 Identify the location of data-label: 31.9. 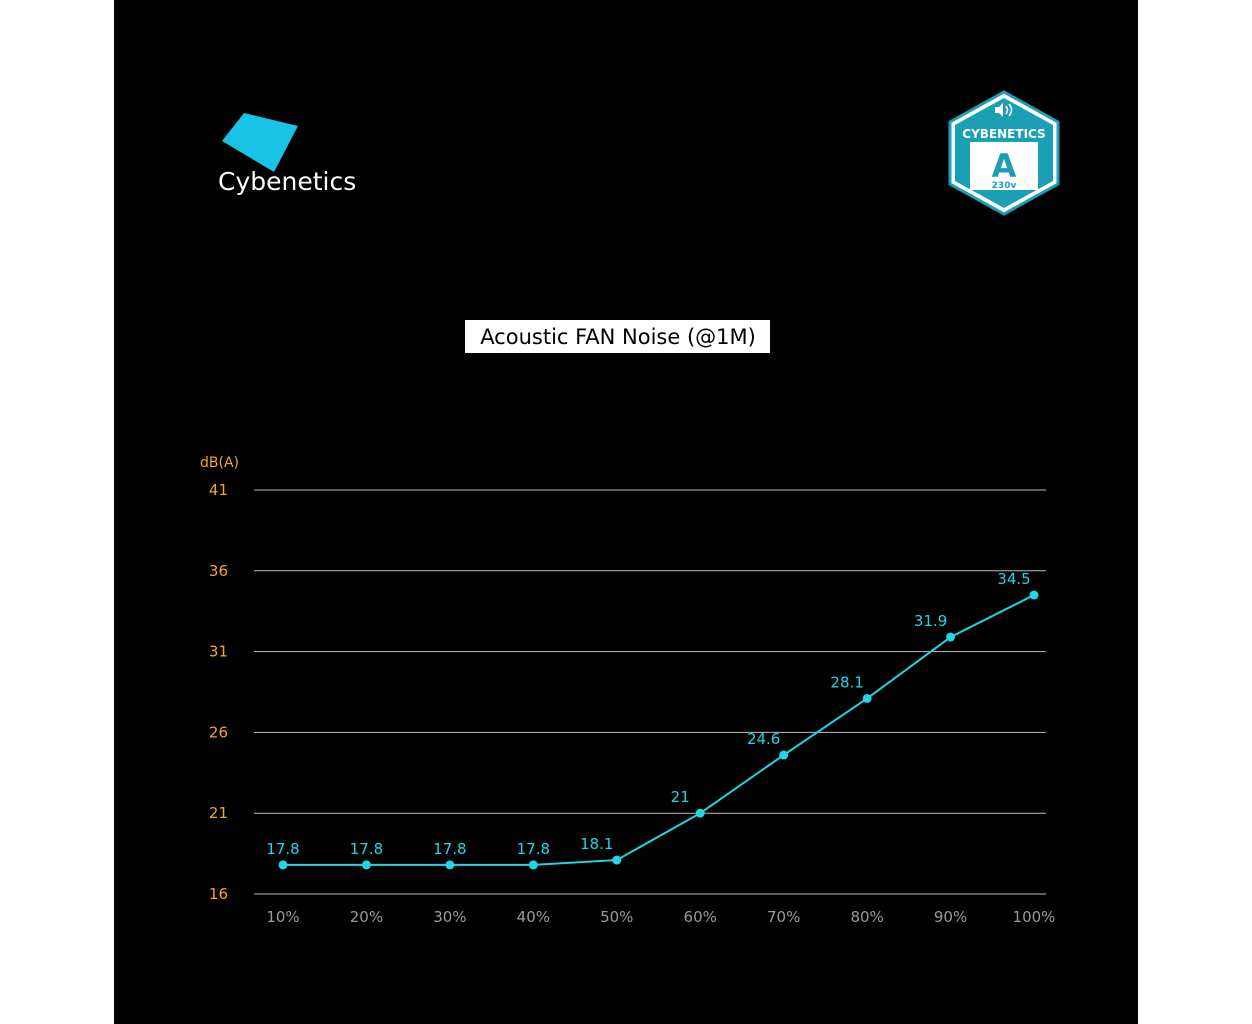
(930, 621).